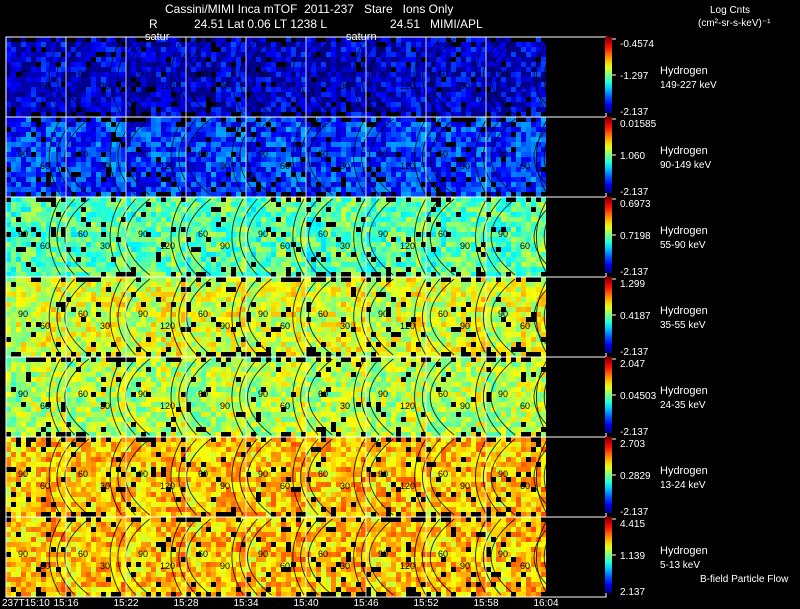  I want to click on colorbar-max-label: 0.01585, so click(638, 124).